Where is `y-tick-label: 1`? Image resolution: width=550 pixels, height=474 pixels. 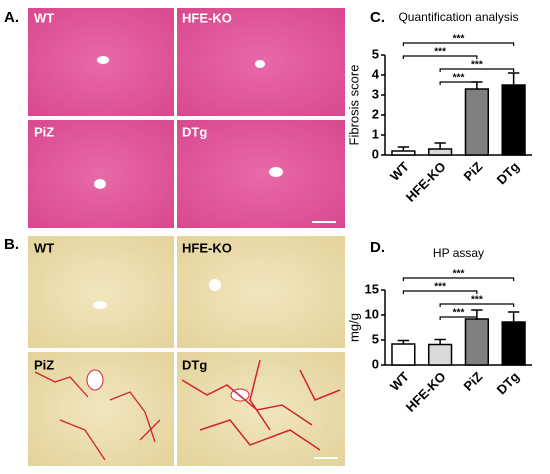
y-tick-label: 1 is located at coordinates (375, 133).